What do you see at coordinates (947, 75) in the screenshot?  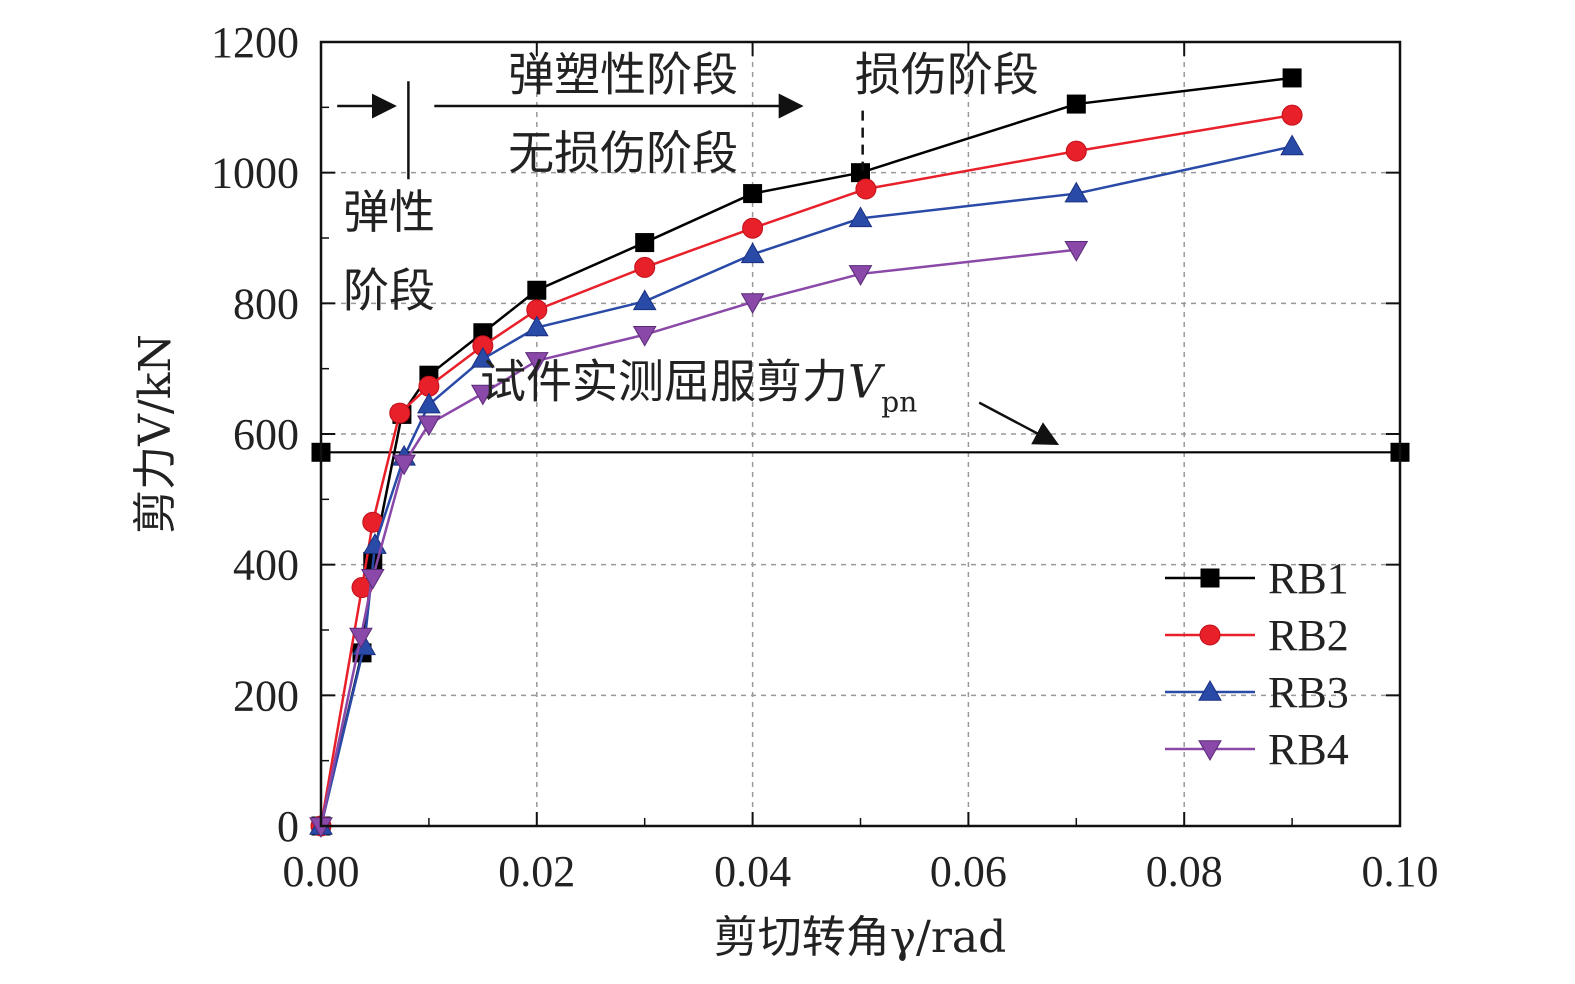 I see `stage-annotation: 损伤阶段` at bounding box center [947, 75].